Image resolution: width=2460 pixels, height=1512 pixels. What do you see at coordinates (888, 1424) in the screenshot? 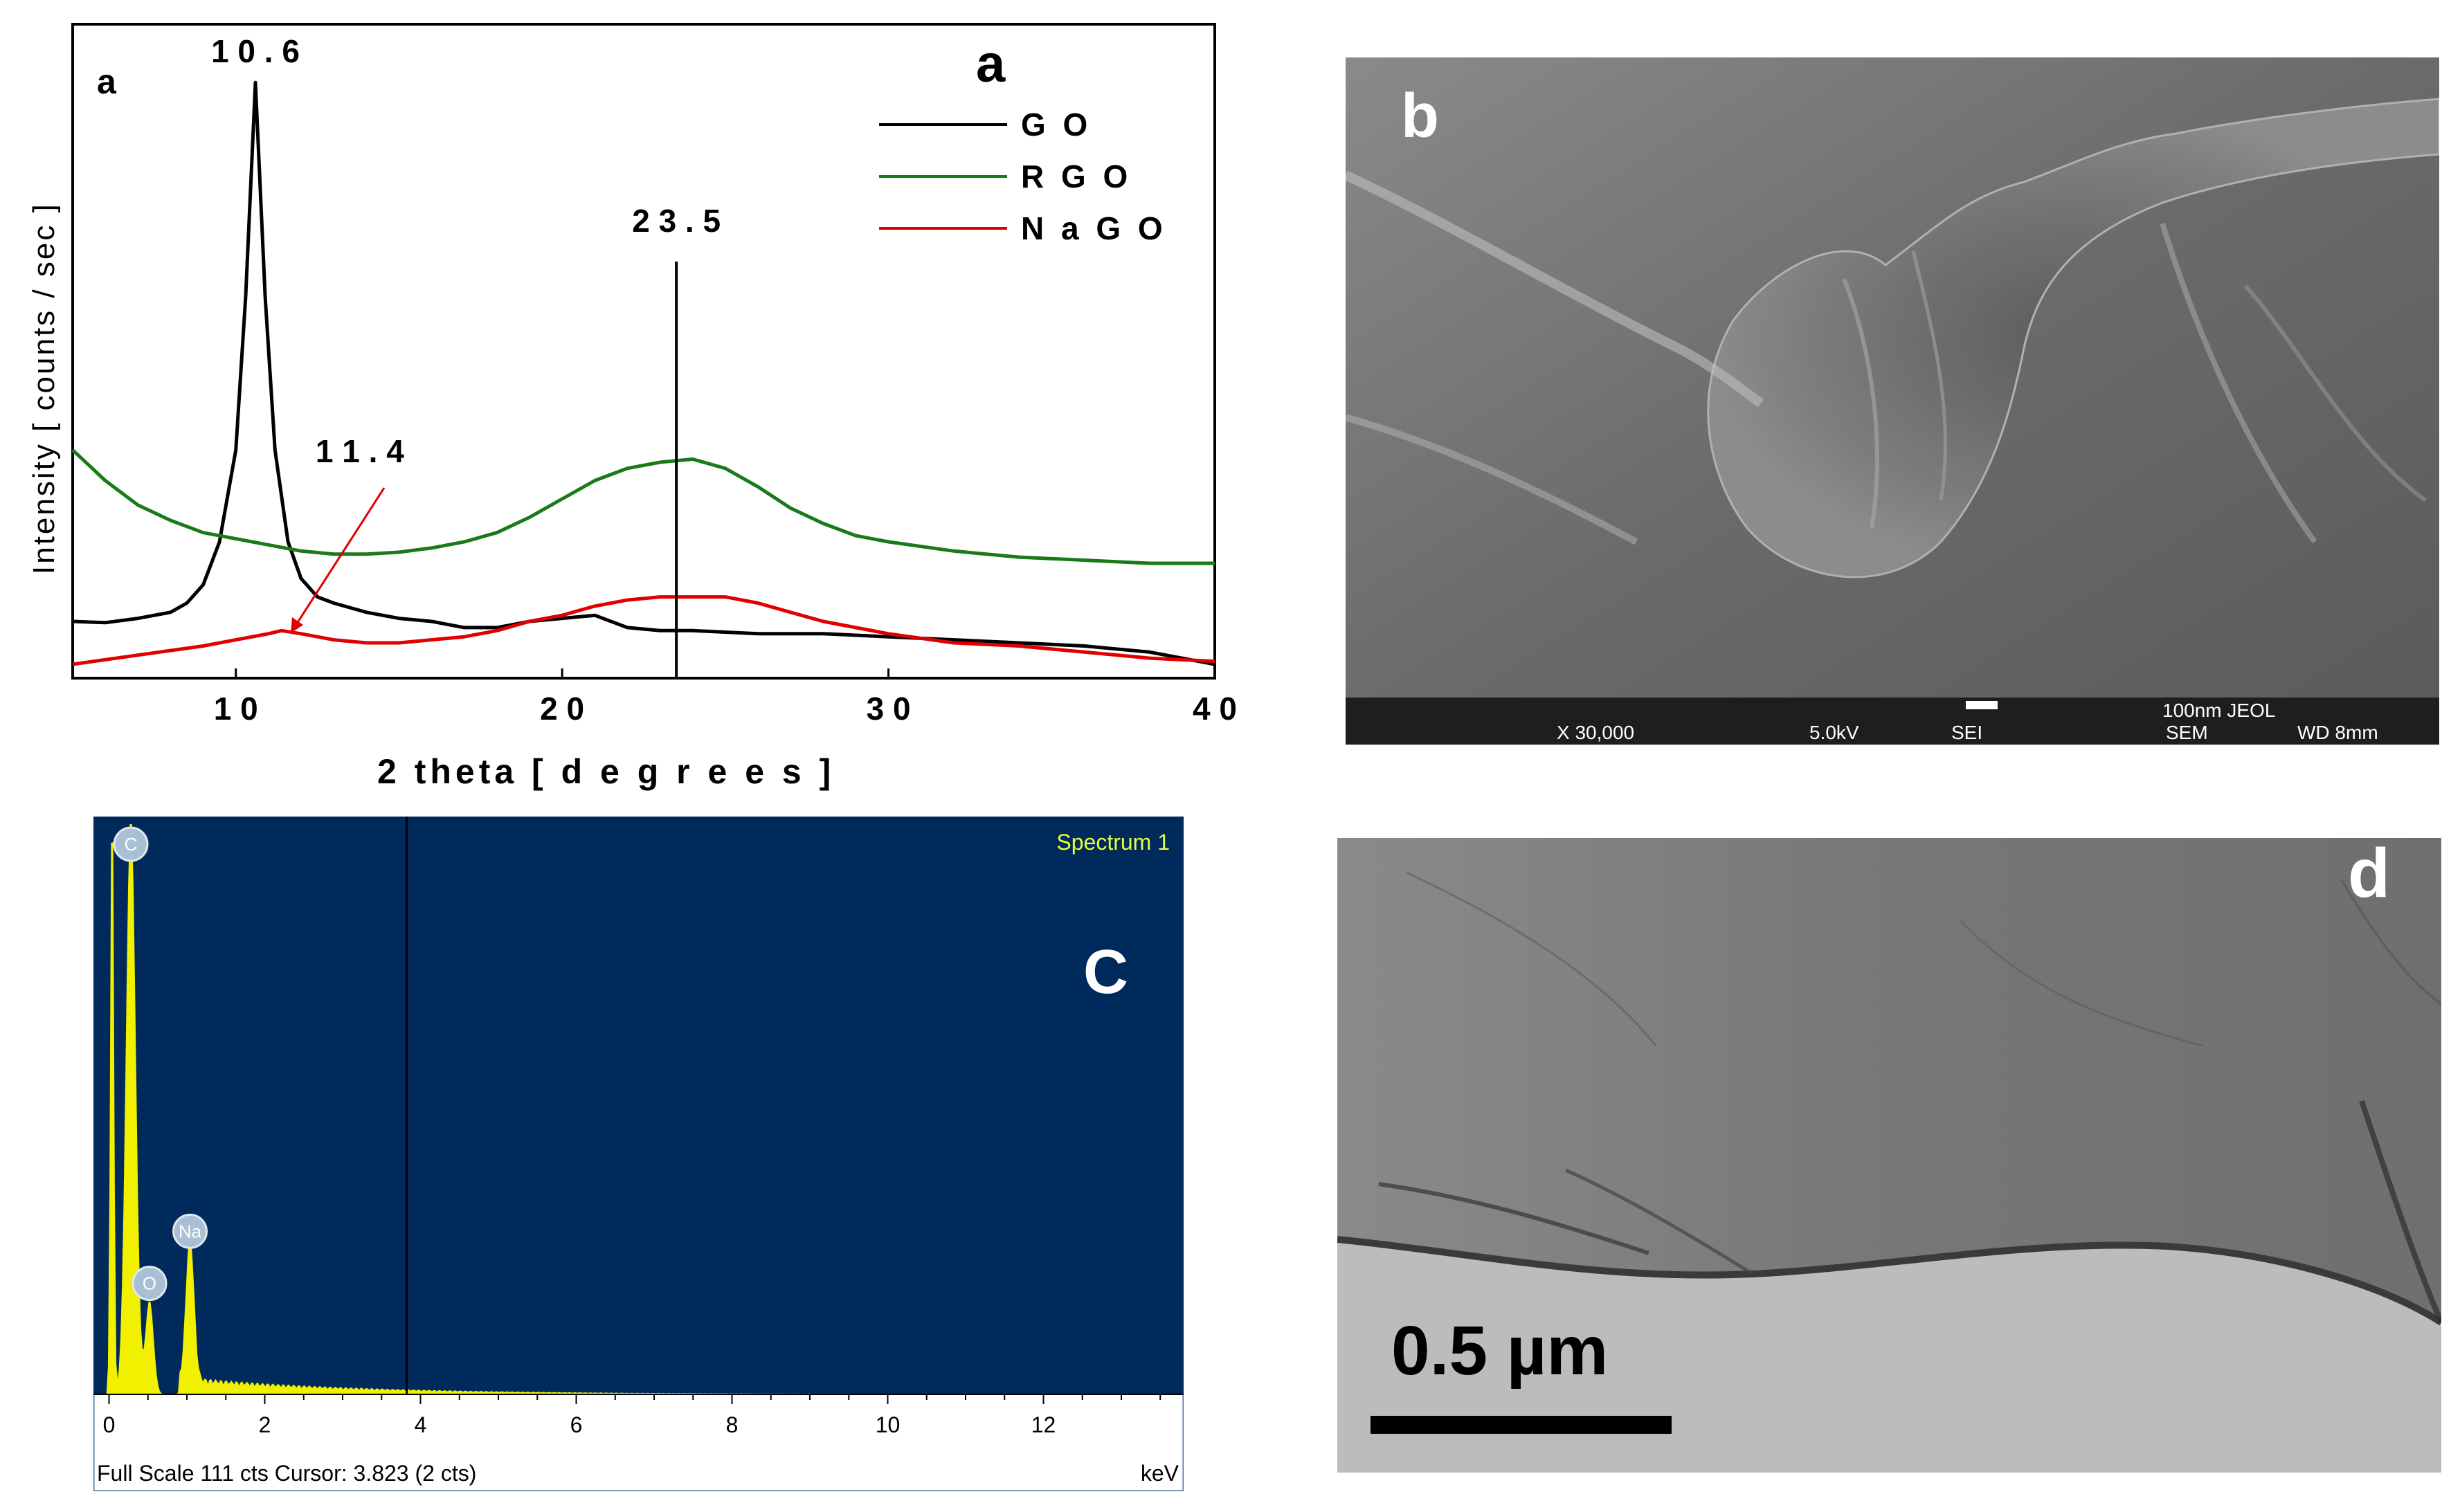
I see `eds-x-tick-label: 10` at bounding box center [888, 1424].